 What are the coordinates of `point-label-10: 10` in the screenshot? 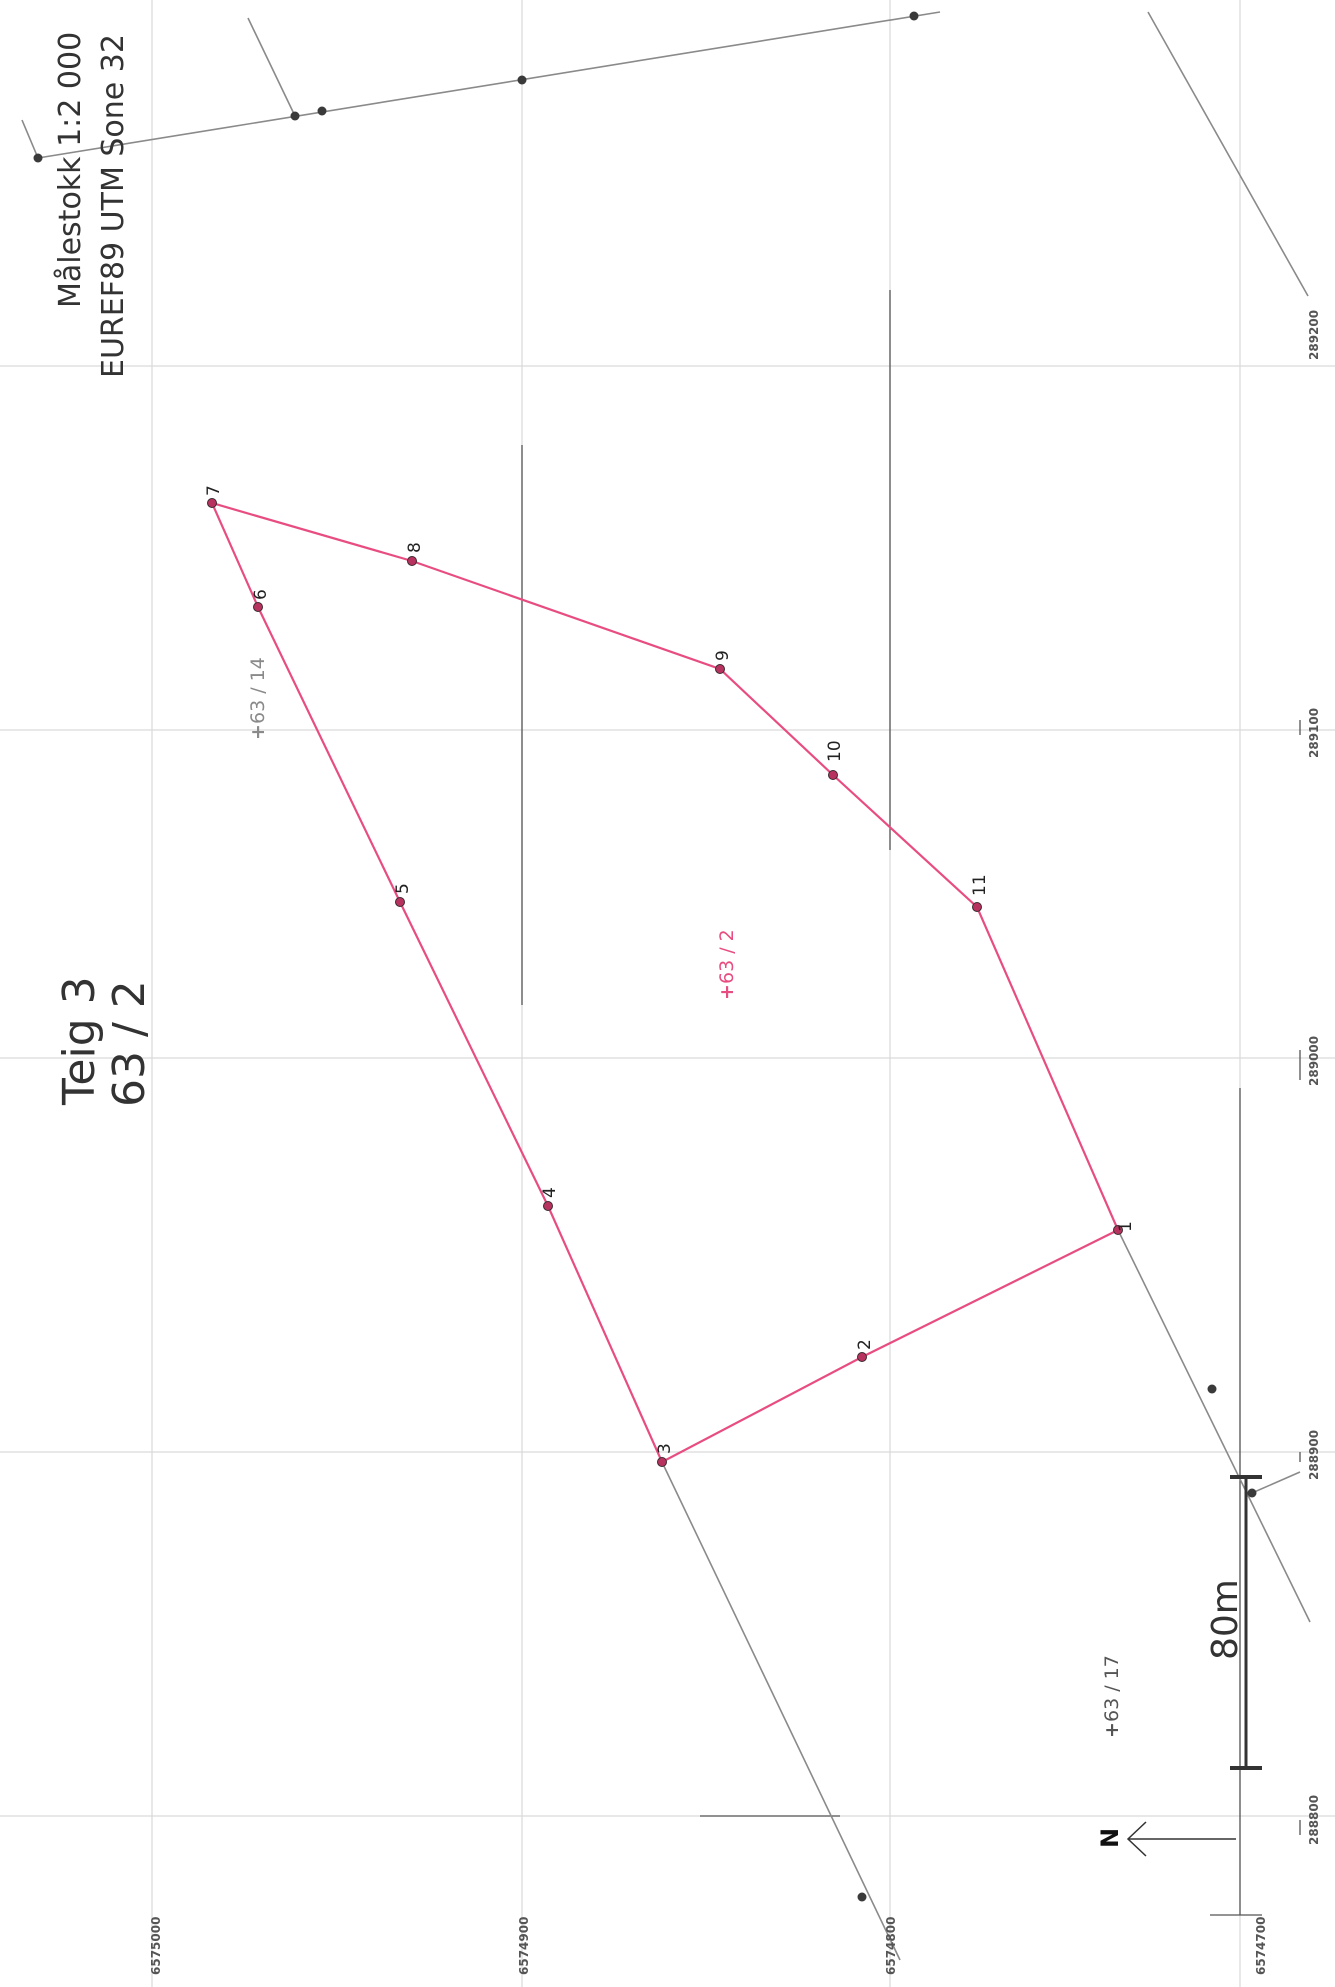 It's located at (835, 751).